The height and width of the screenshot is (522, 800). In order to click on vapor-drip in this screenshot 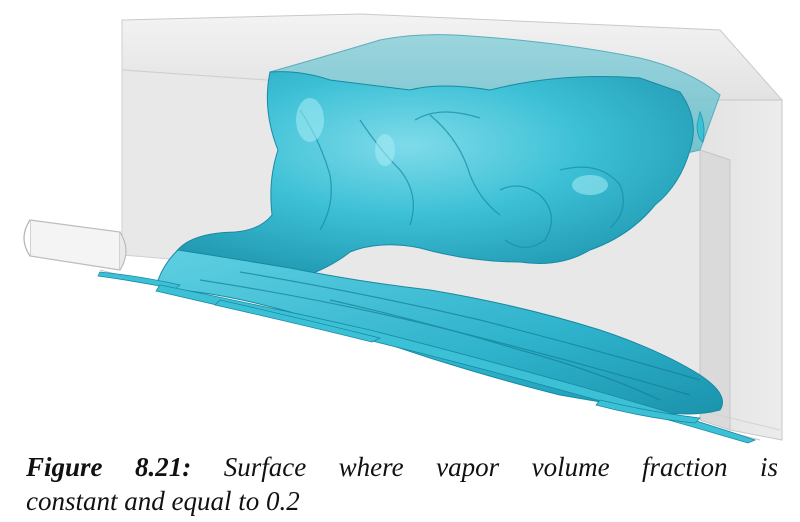, I will do `click(700, 126)`.